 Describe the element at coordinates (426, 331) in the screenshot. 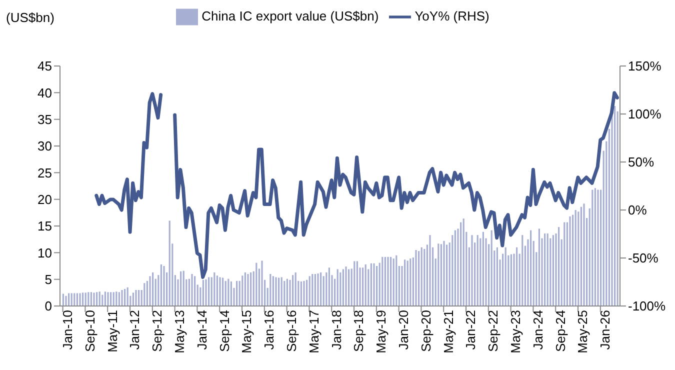

I see `x-tick-label: Sep-20` at that location.